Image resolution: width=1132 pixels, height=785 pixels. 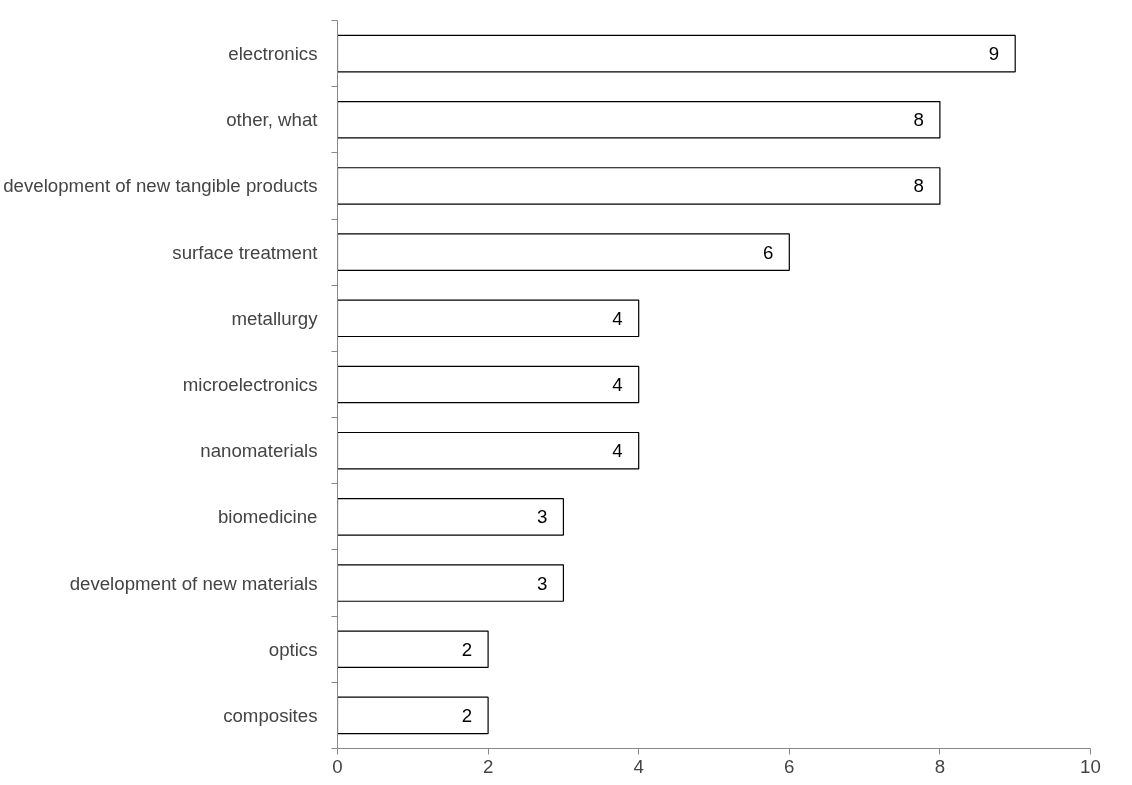 What do you see at coordinates (193, 583) in the screenshot?
I see `y-tick-label: development of new materials` at bounding box center [193, 583].